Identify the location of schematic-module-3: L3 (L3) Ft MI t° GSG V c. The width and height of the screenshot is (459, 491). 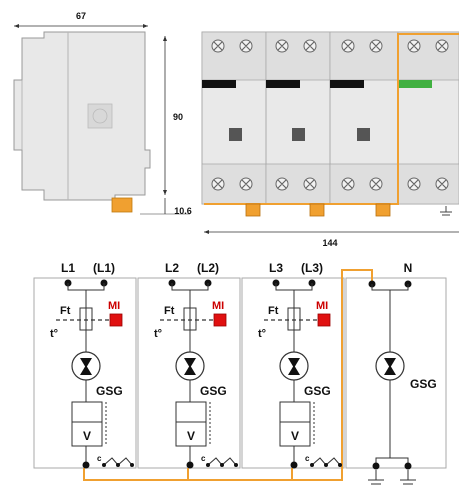
(300, 365).